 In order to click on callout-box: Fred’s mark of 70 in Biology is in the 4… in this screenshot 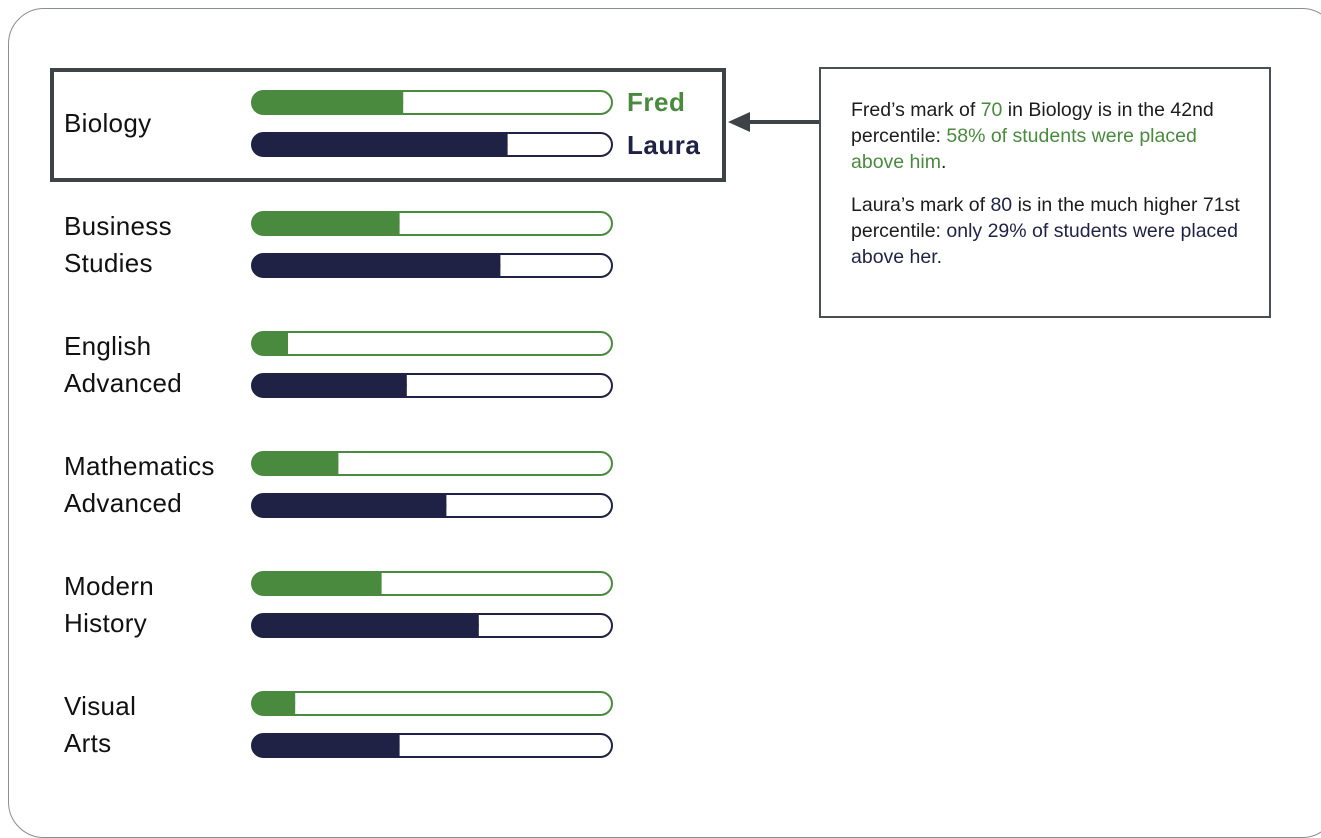, I will do `click(1045, 192)`.